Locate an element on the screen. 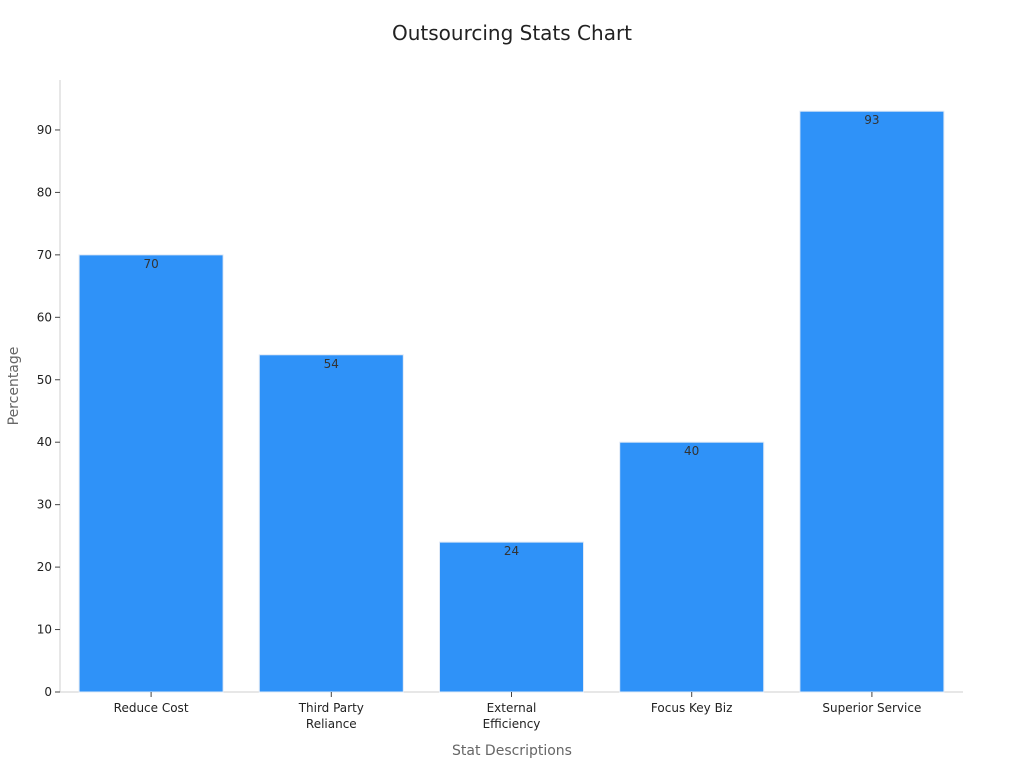 The height and width of the screenshot is (772, 1024). bar-value-label: 24 is located at coordinates (511, 551).